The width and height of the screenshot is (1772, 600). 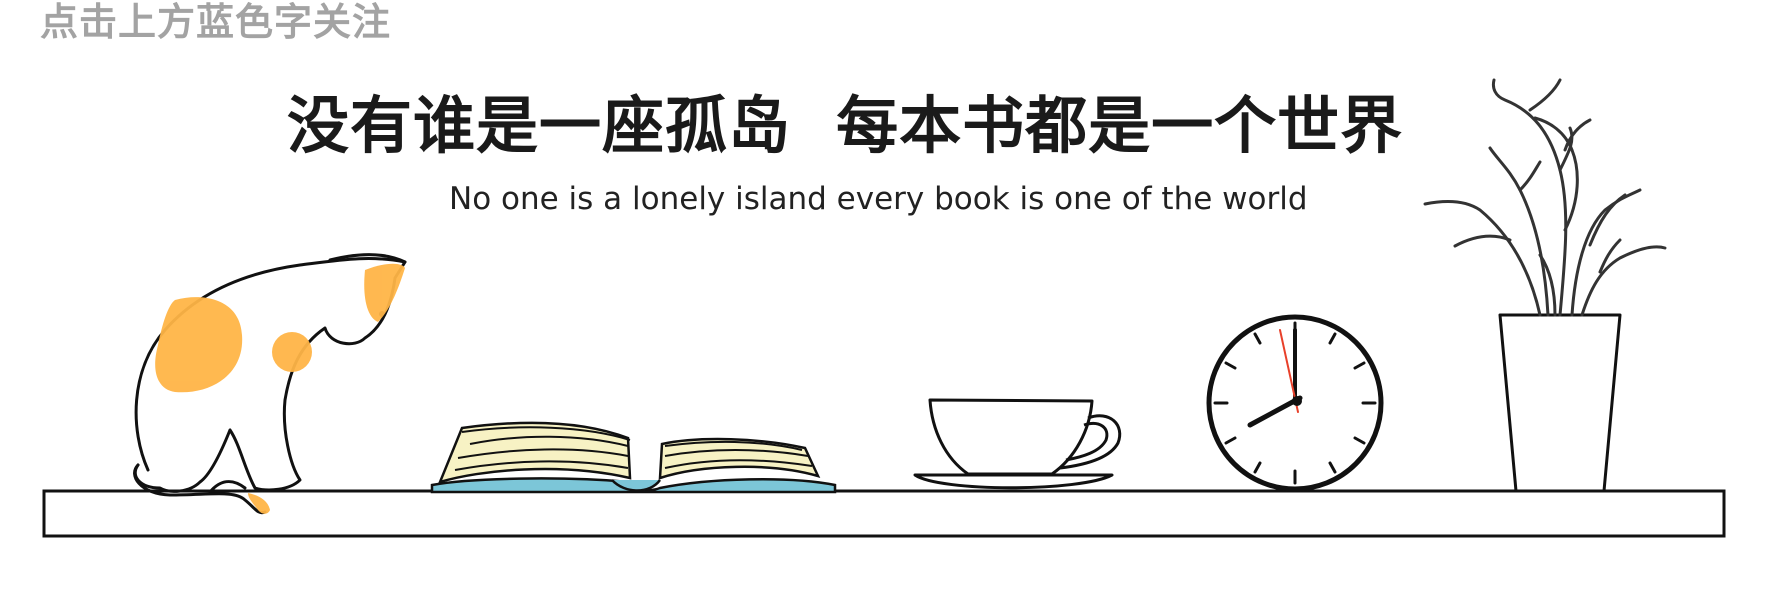 What do you see at coordinates (884, 513) in the screenshot?
I see `shelf-board` at bounding box center [884, 513].